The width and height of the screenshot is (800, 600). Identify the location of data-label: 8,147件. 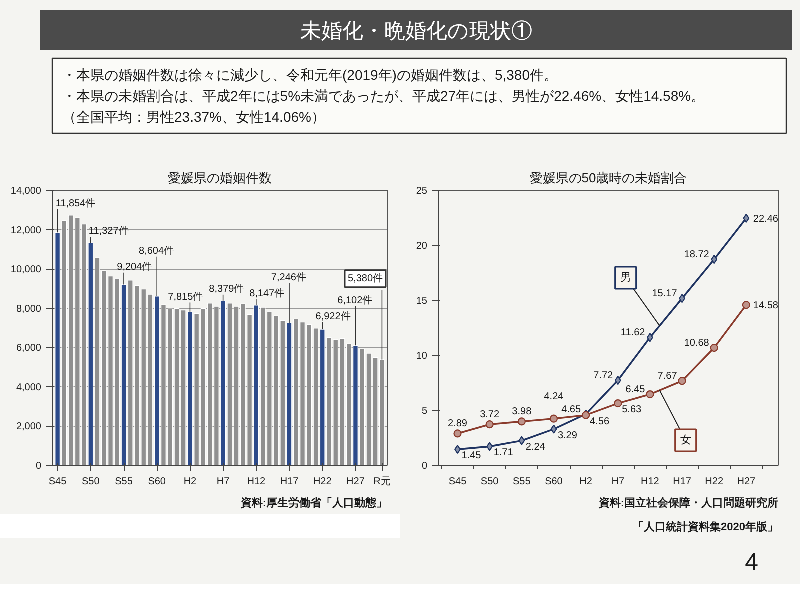
(267, 294).